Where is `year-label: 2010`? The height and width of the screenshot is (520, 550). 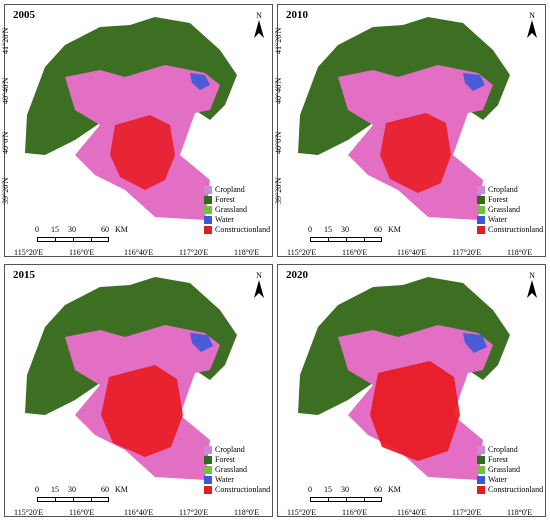 year-label: 2010 is located at coordinates (297, 15).